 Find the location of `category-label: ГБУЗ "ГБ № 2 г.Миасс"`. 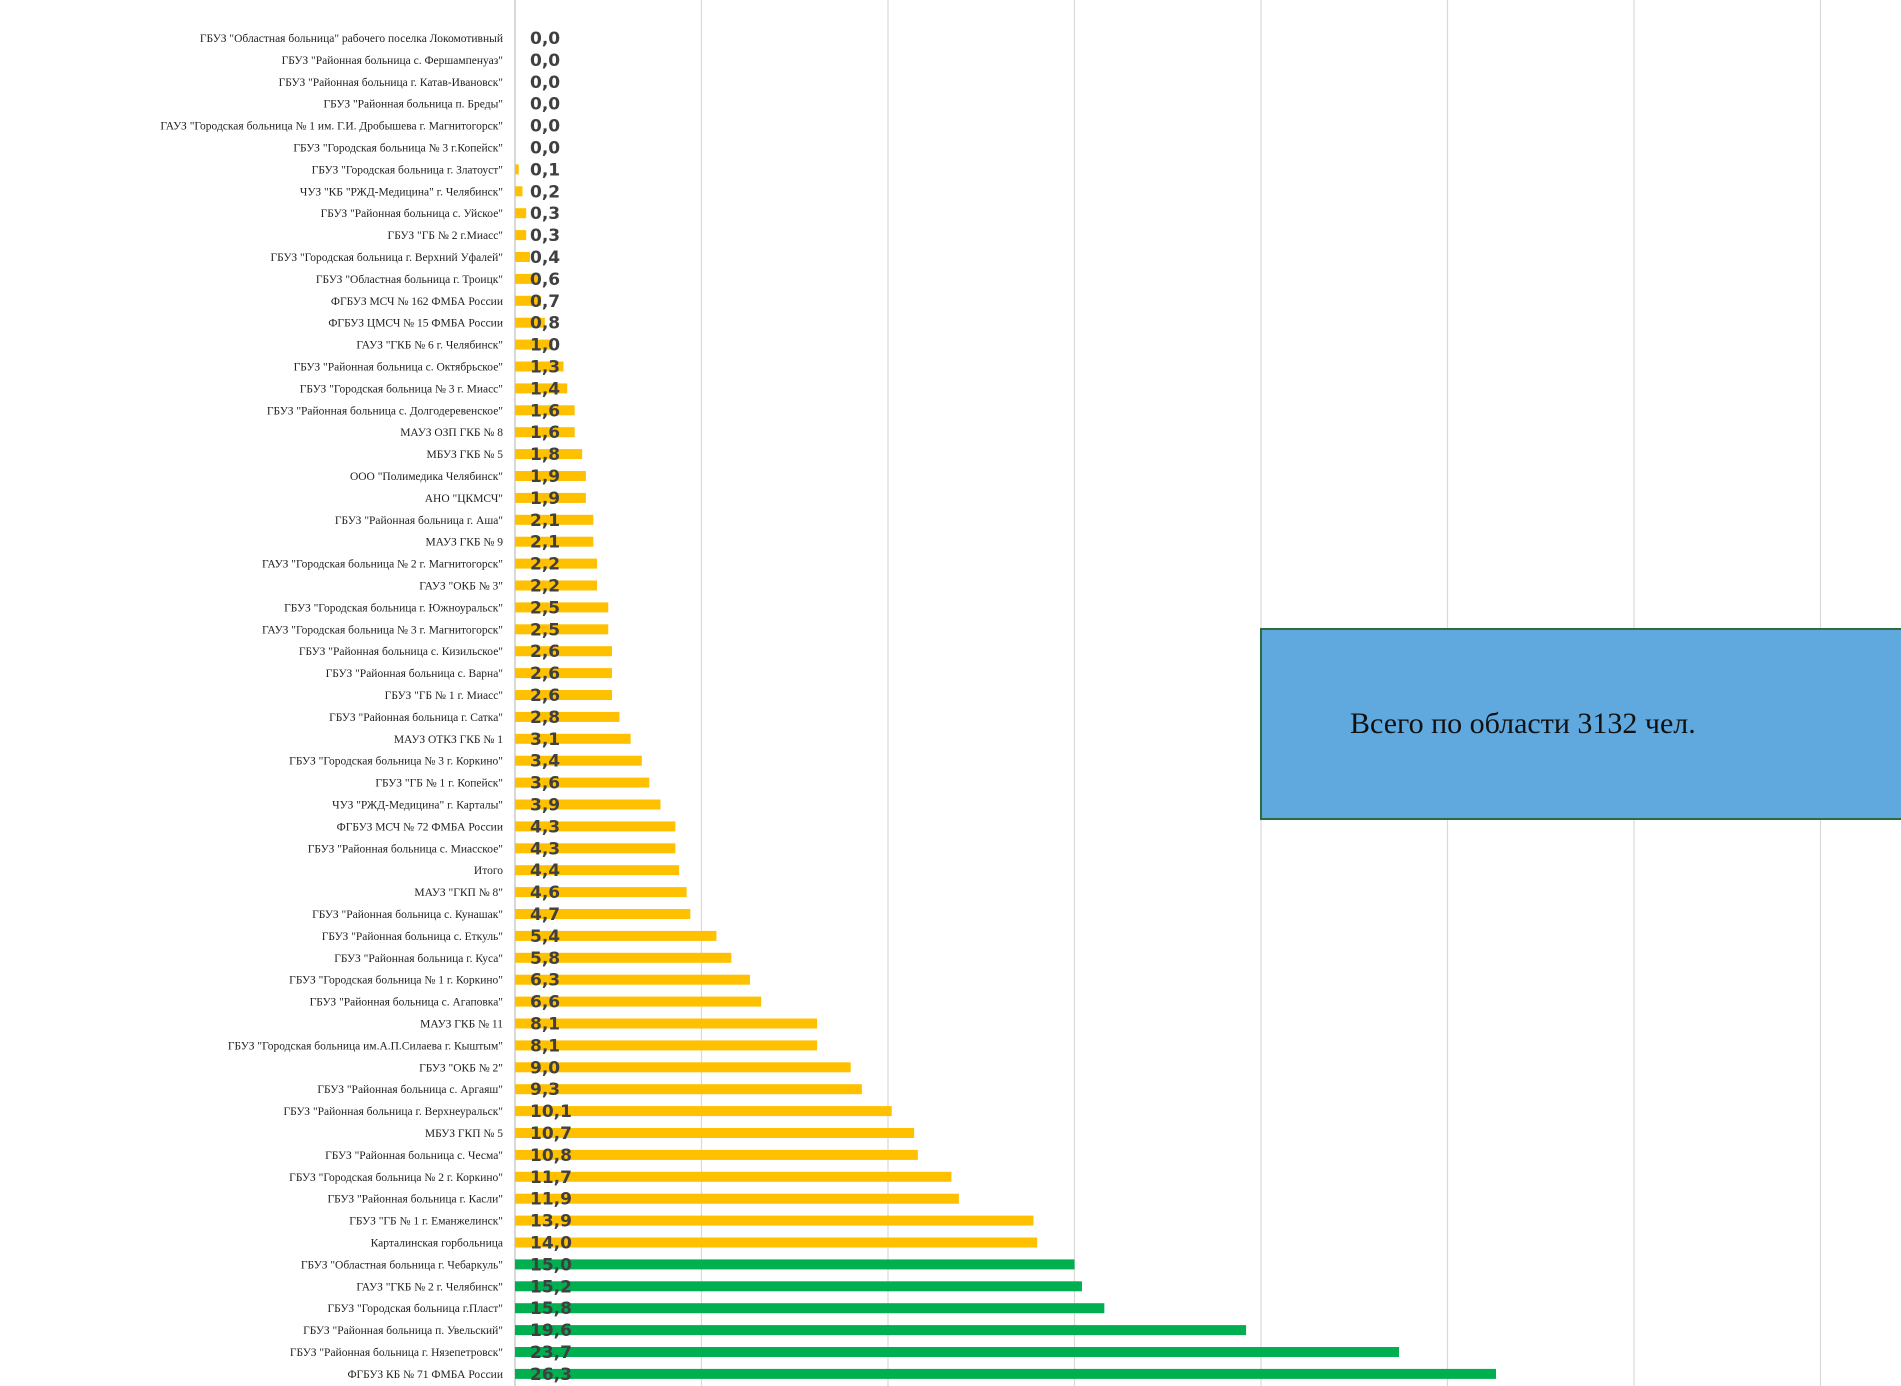

category-label: ГБУЗ "ГБ № 2 г.Миасс" is located at coordinates (445, 236).